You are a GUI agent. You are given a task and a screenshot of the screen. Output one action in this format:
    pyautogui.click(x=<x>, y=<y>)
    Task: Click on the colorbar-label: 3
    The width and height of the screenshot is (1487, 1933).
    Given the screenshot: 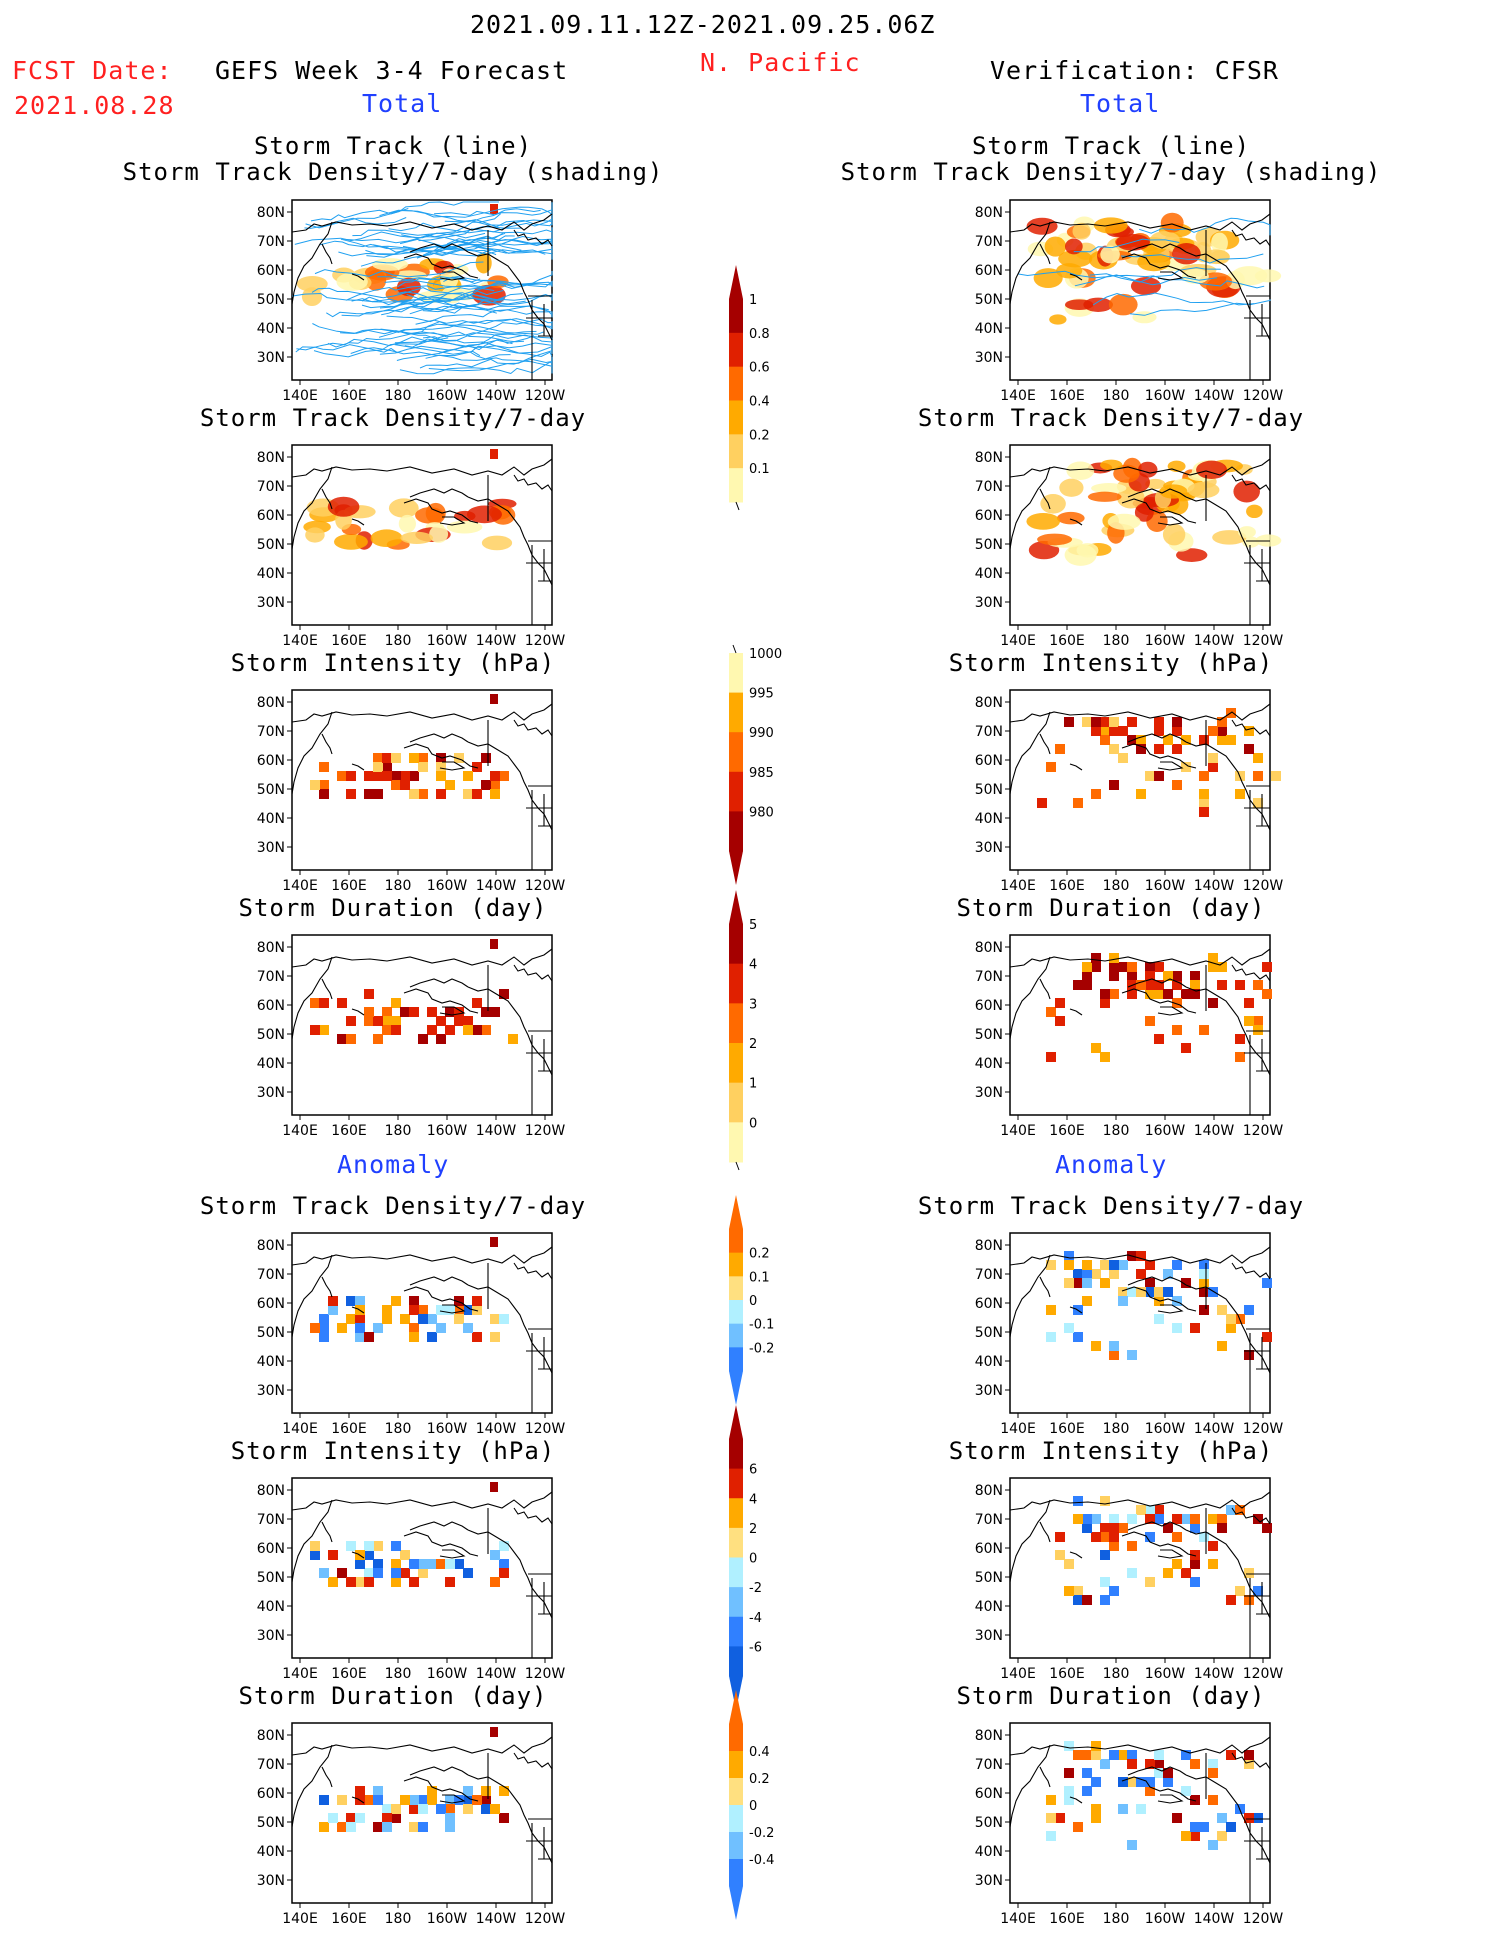 What is the action you would take?
    pyautogui.click(x=753, y=1004)
    